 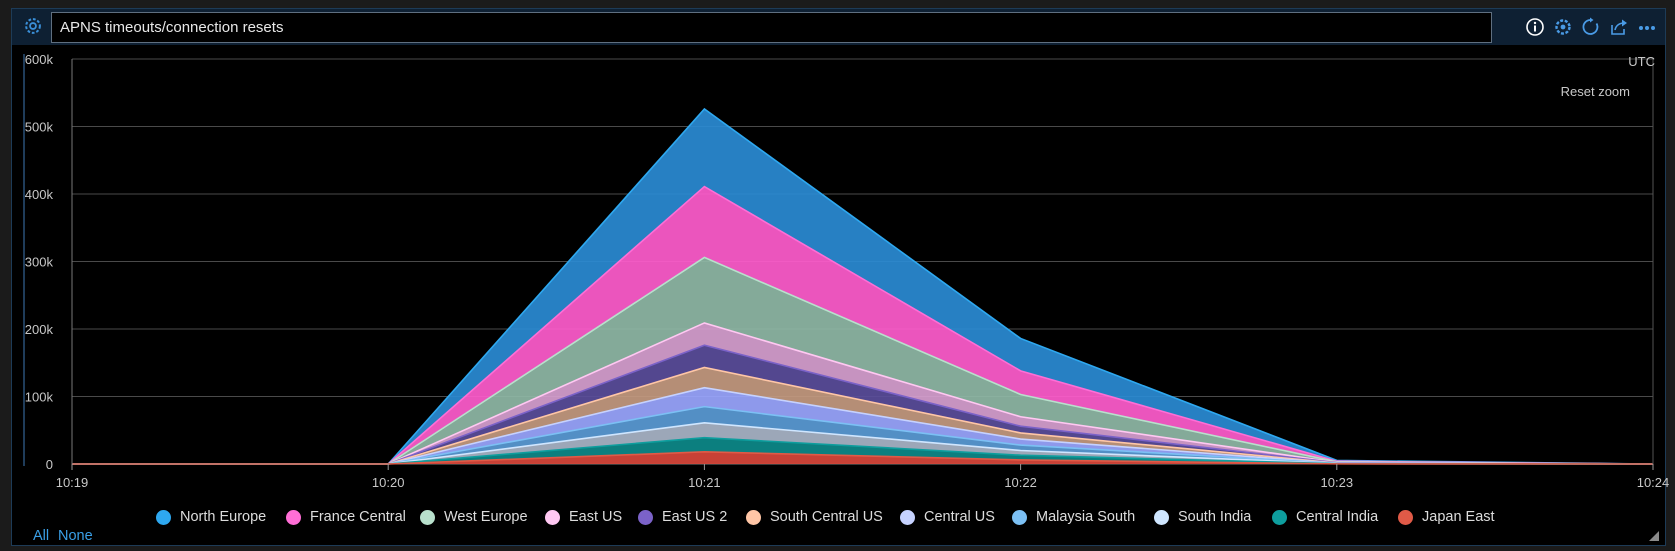 I want to click on legend-item-south-india: South India, so click(x=1202, y=517).